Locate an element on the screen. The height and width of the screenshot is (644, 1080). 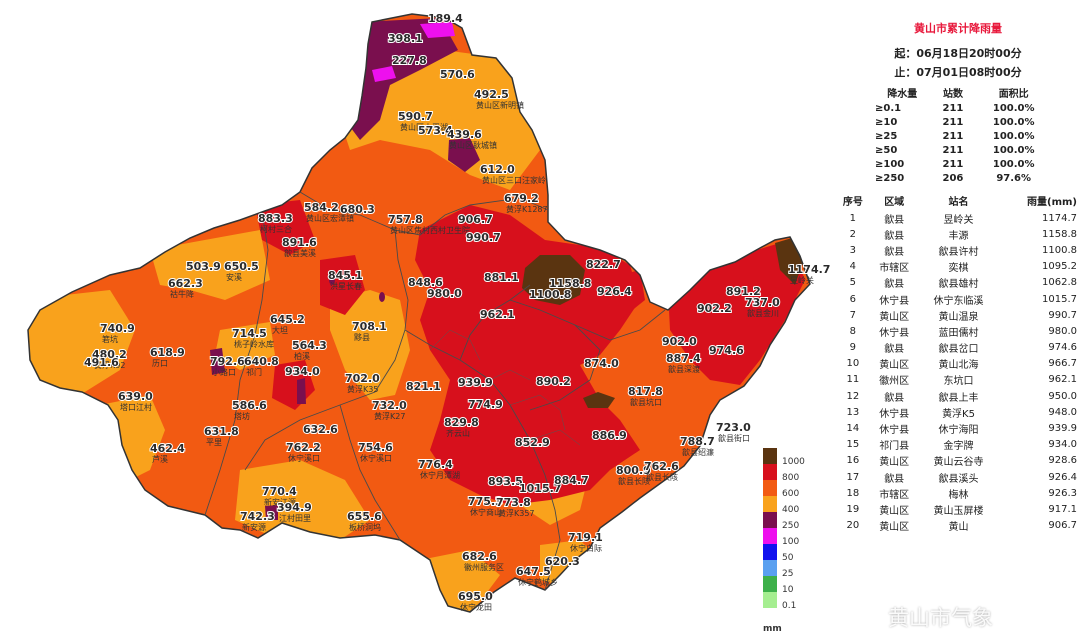
station: 852.9 is located at coordinates (532, 442).